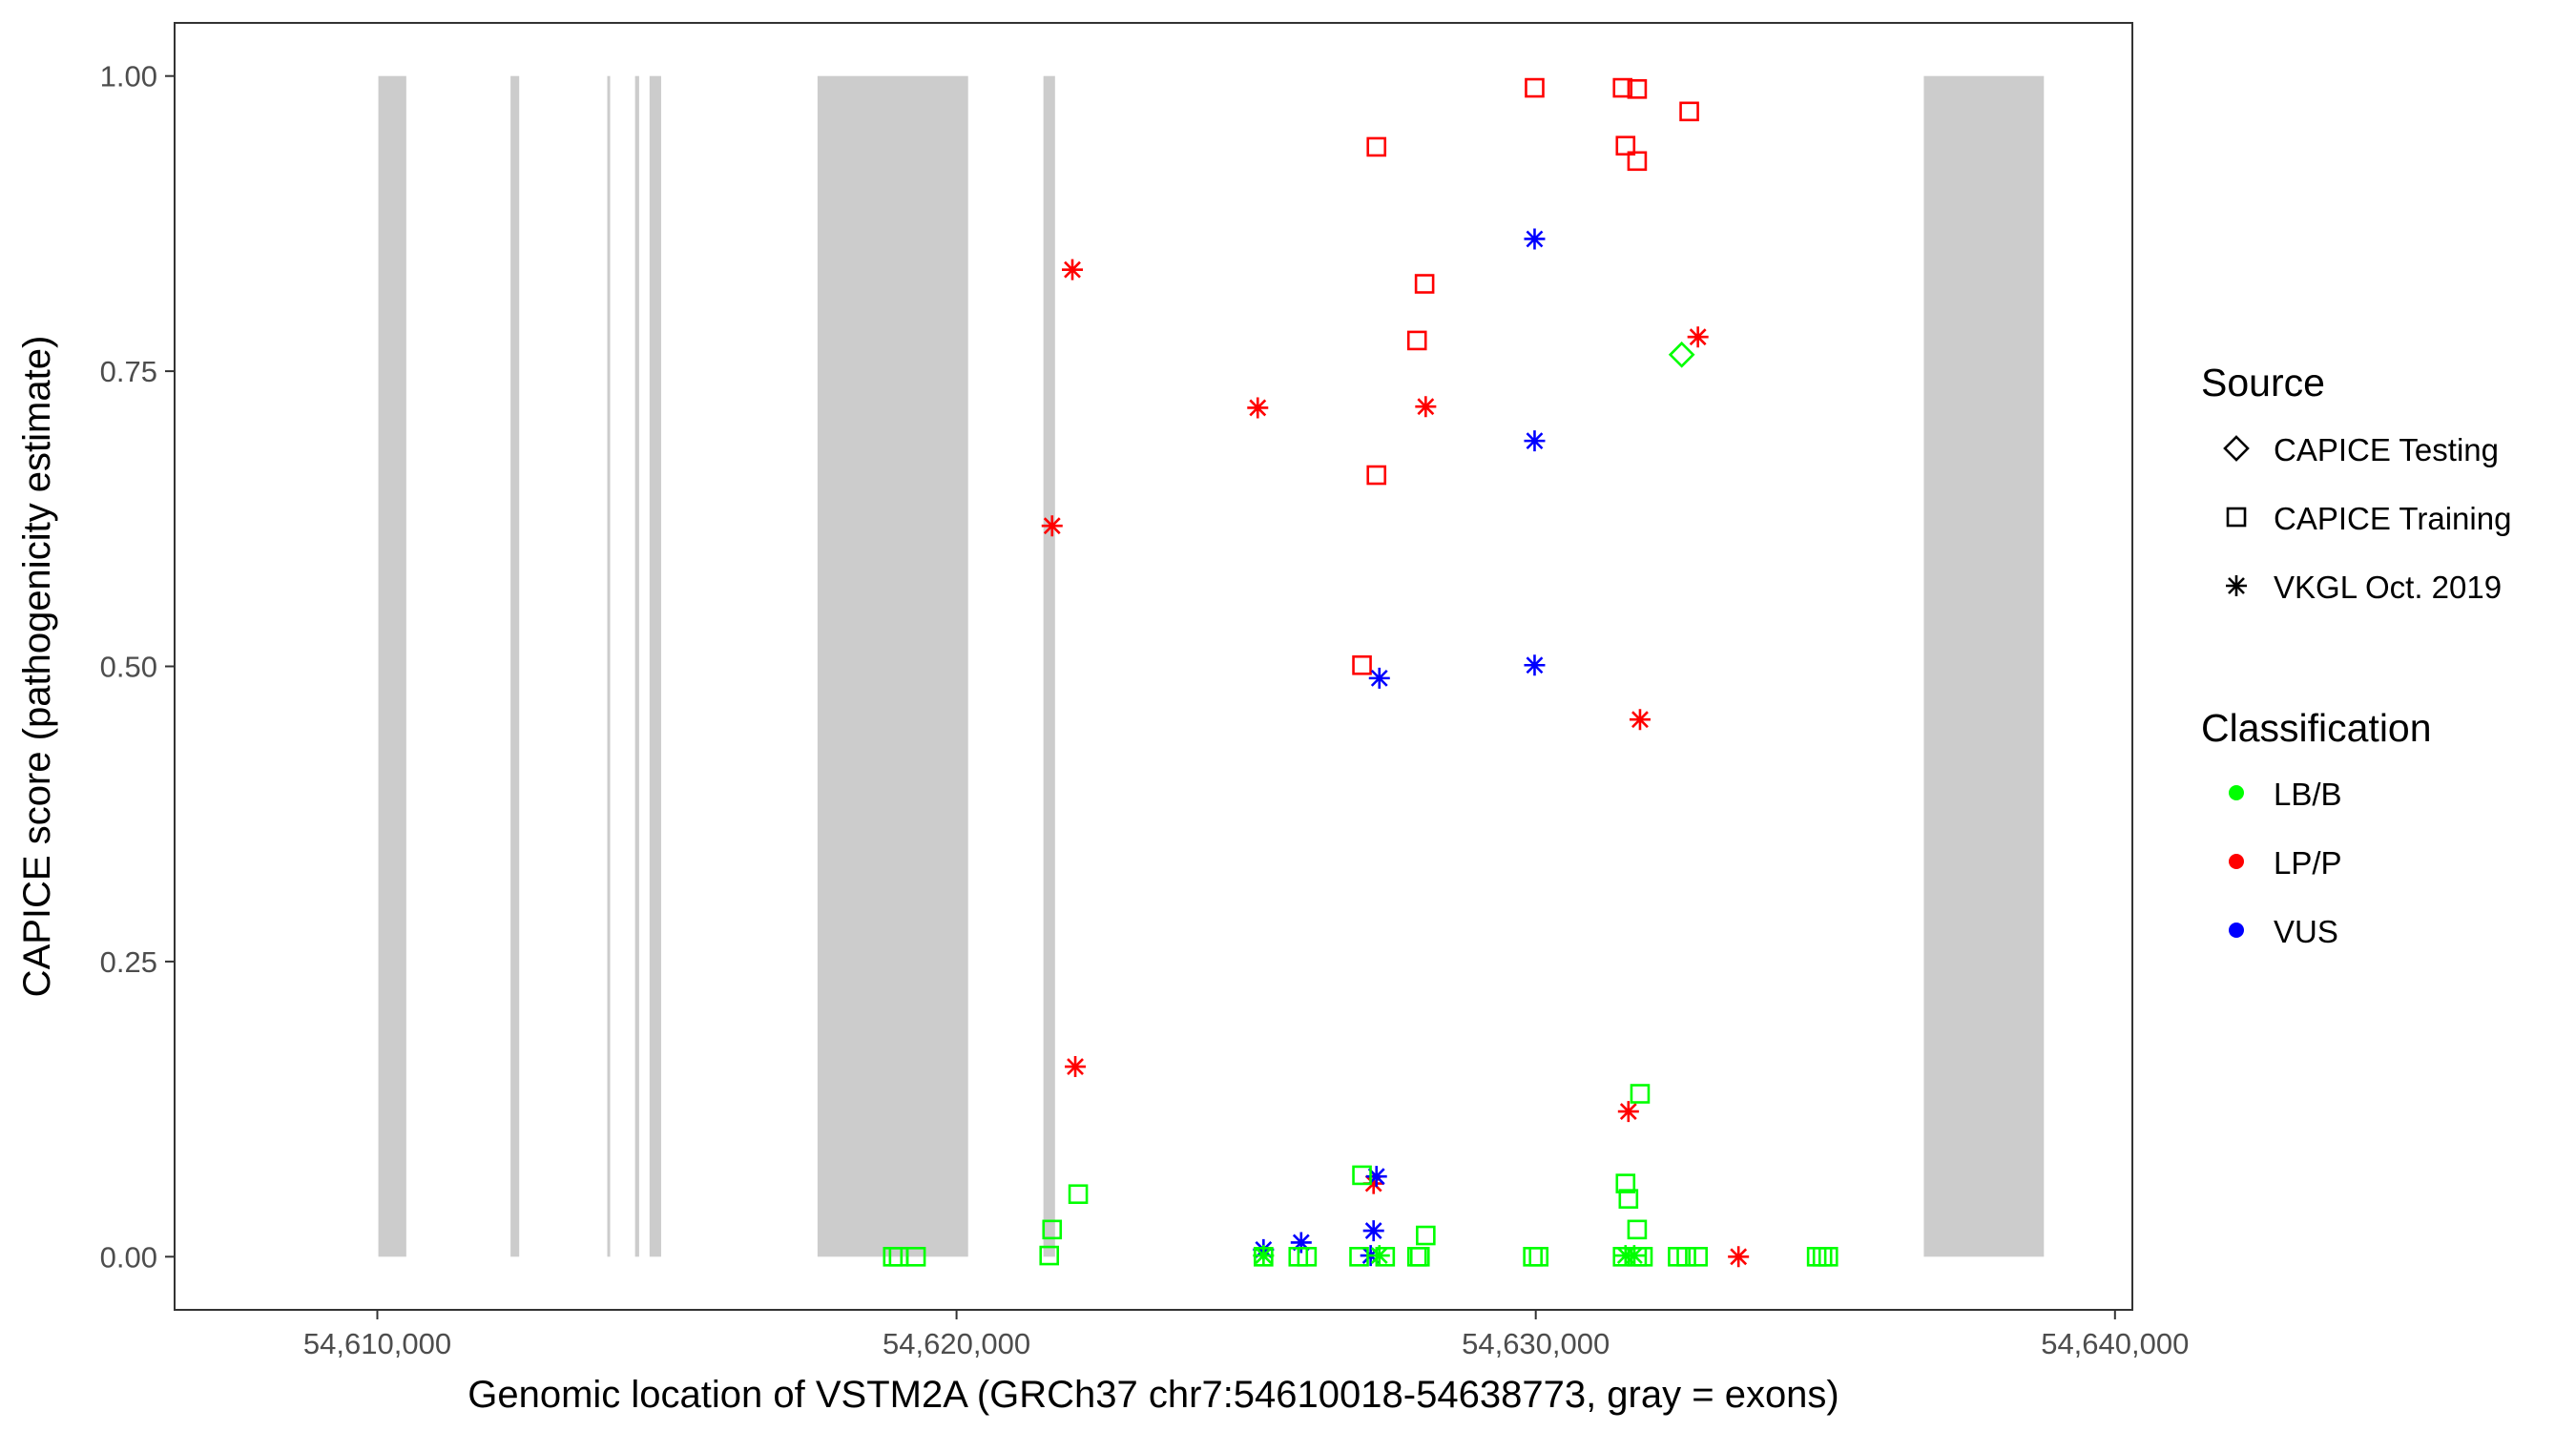 Image resolution: width=2576 pixels, height=1431 pixels. Describe the element at coordinates (377, 1343) in the screenshot. I see `x-tick-label: 54,610,000` at that location.